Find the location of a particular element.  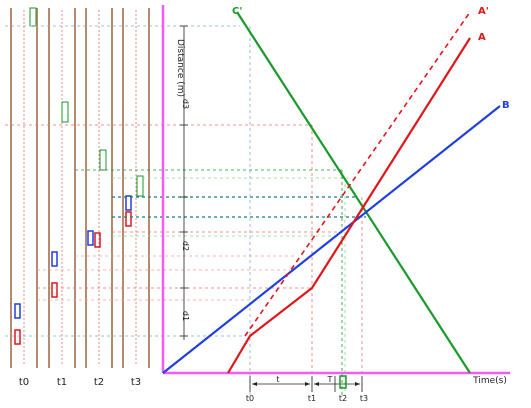

red-car-marker-t0 is located at coordinates (17, 337).